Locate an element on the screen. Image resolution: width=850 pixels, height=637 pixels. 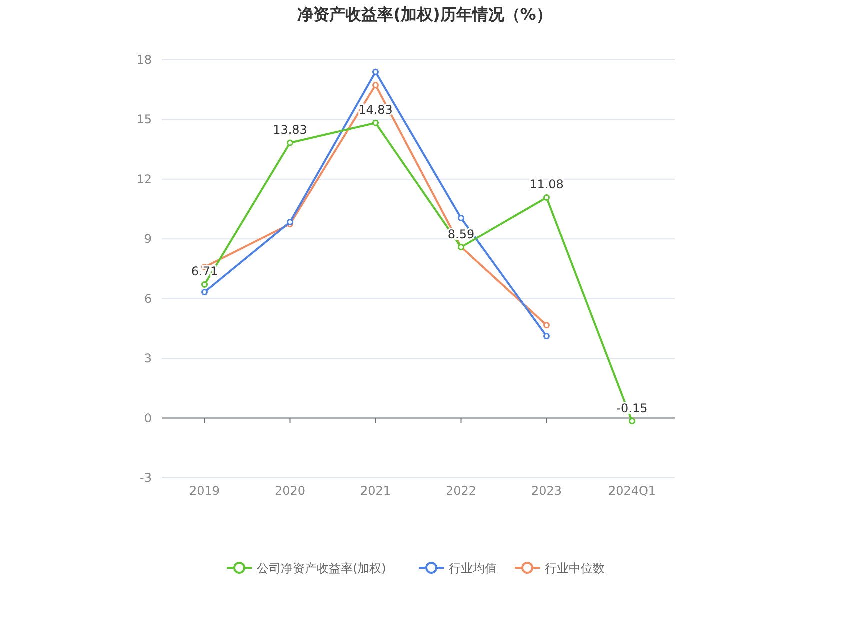
chart-title: 净资产收益率(加权)历年情况（%） is located at coordinates (425, 14).